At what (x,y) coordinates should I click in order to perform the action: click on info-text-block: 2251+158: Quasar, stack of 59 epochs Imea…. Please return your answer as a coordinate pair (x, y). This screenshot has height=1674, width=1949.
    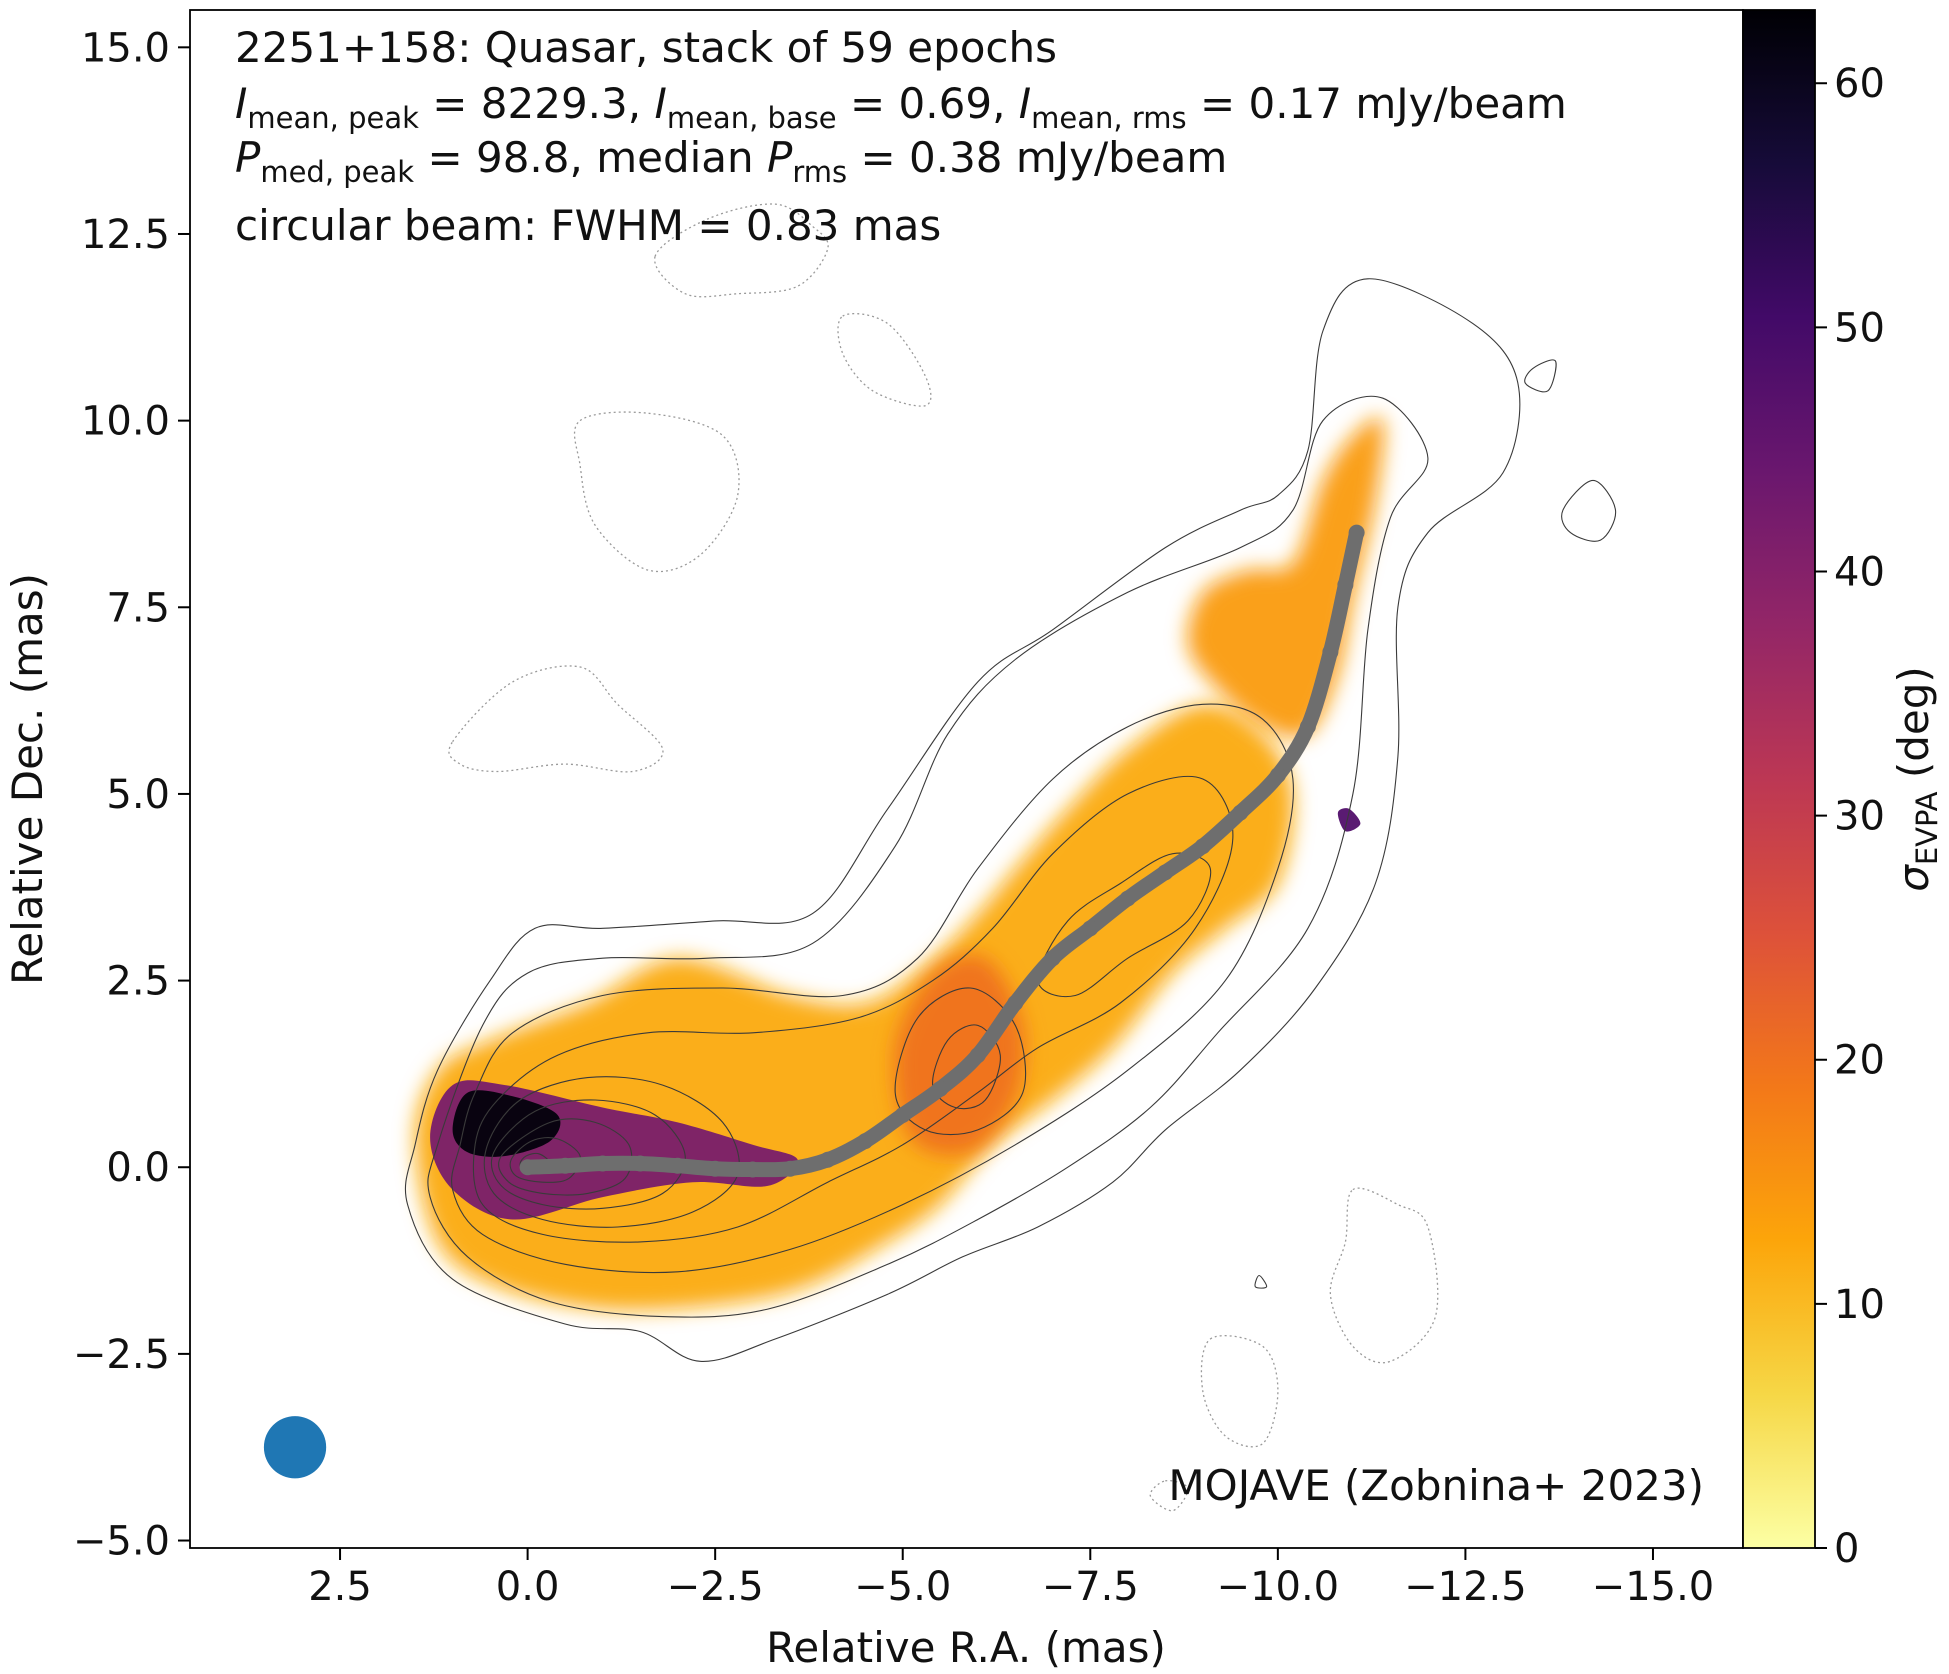
    Looking at the image, I should click on (901, 136).